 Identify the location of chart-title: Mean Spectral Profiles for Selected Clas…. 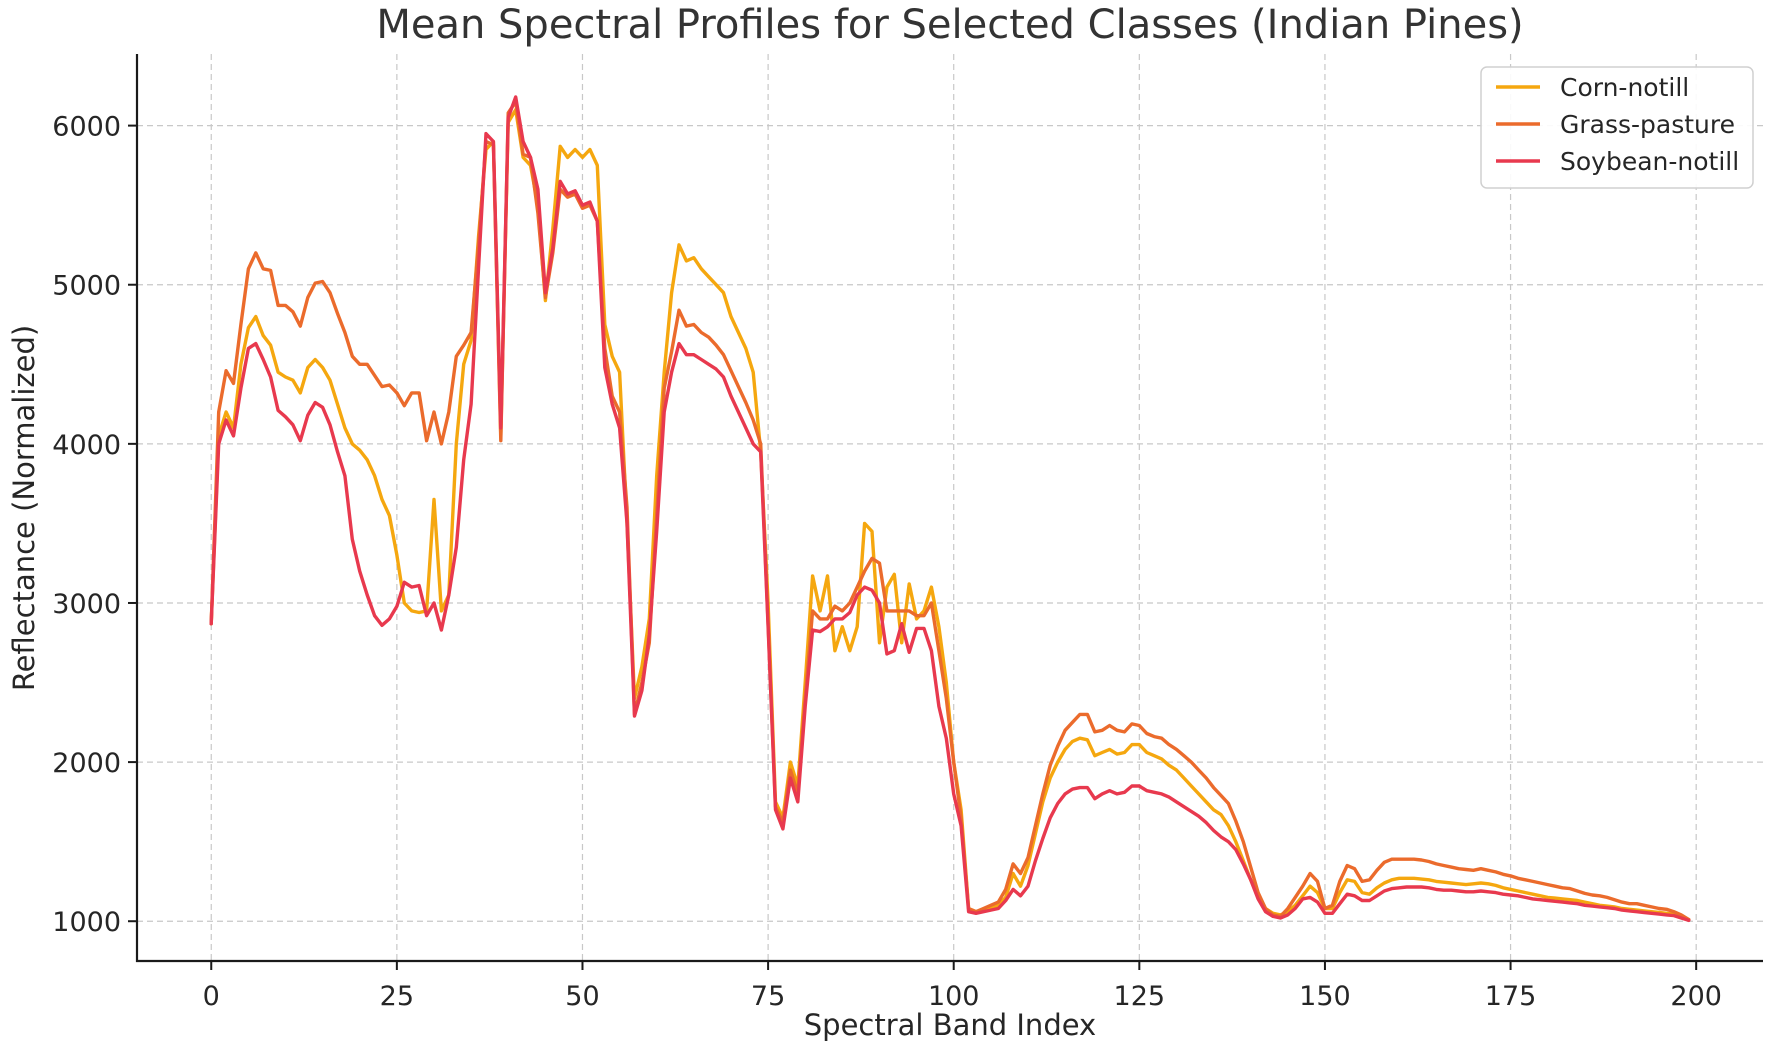
(949, 25).